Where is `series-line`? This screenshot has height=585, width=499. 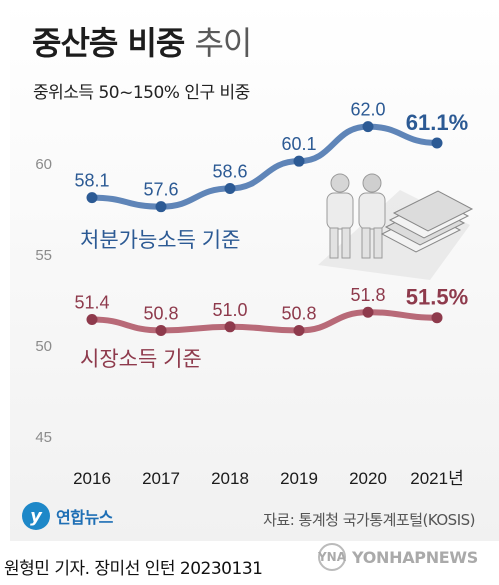
series-line is located at coordinates (264, 321).